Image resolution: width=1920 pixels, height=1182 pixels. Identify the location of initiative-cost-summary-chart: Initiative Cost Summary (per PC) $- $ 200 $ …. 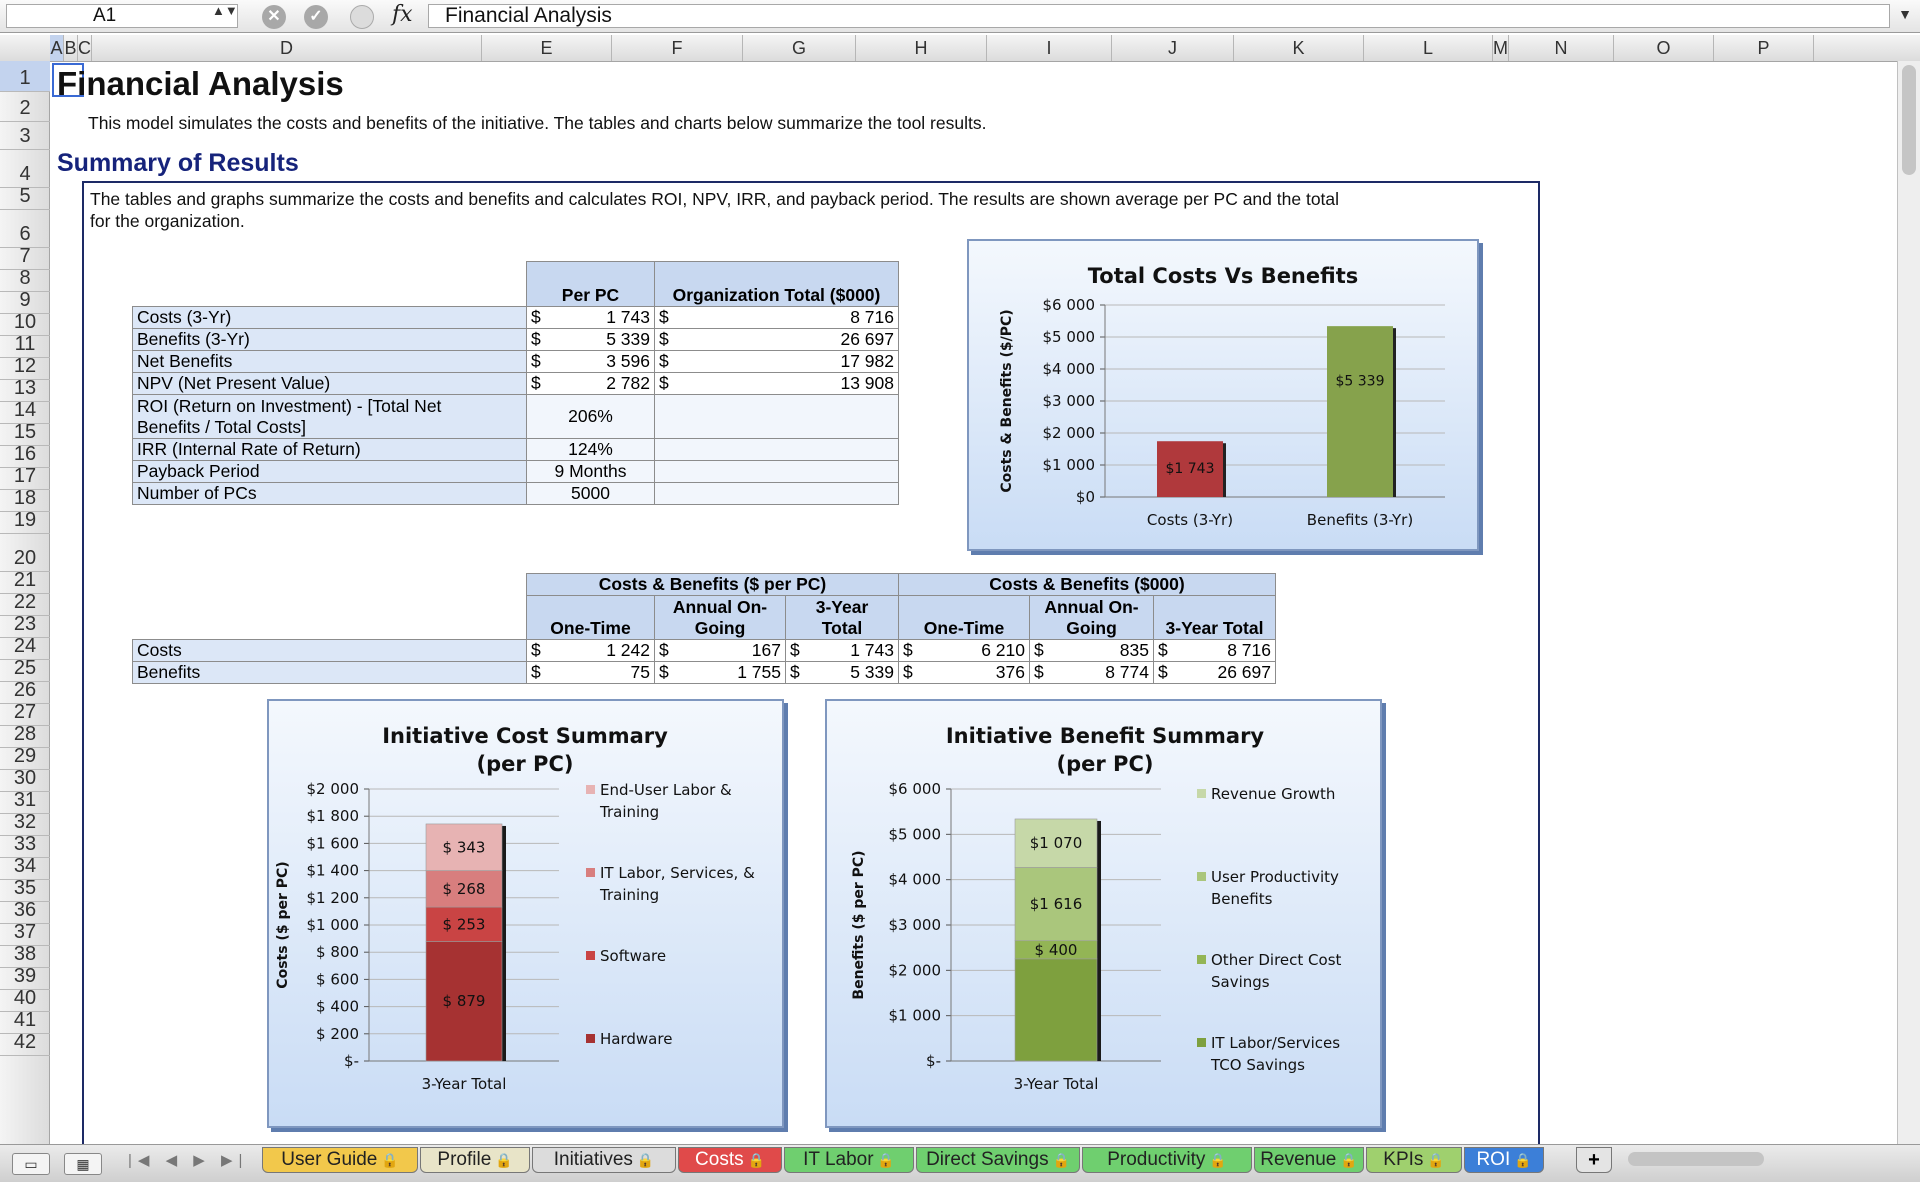
(525, 913).